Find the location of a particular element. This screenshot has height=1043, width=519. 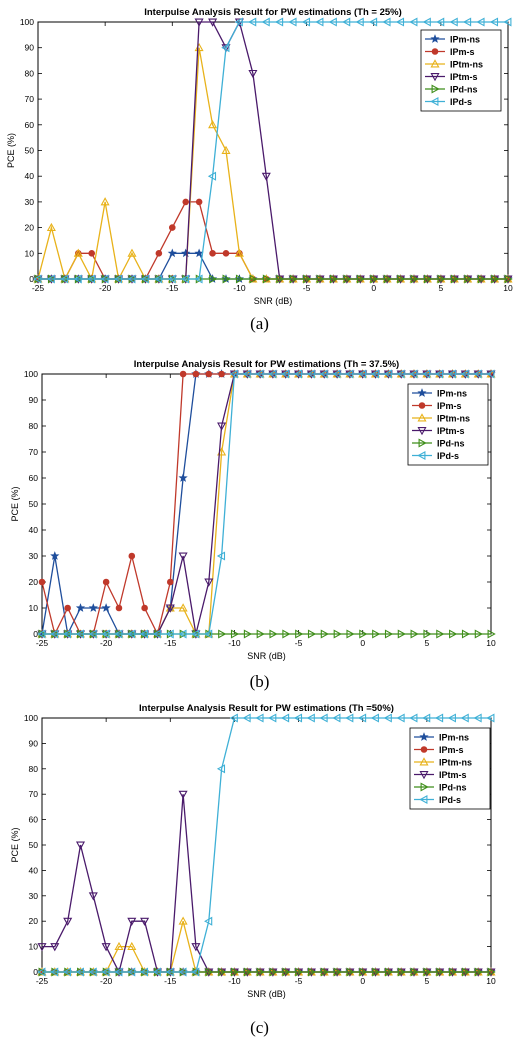

legend-entry: IPtm-ns is located at coordinates (466, 65).